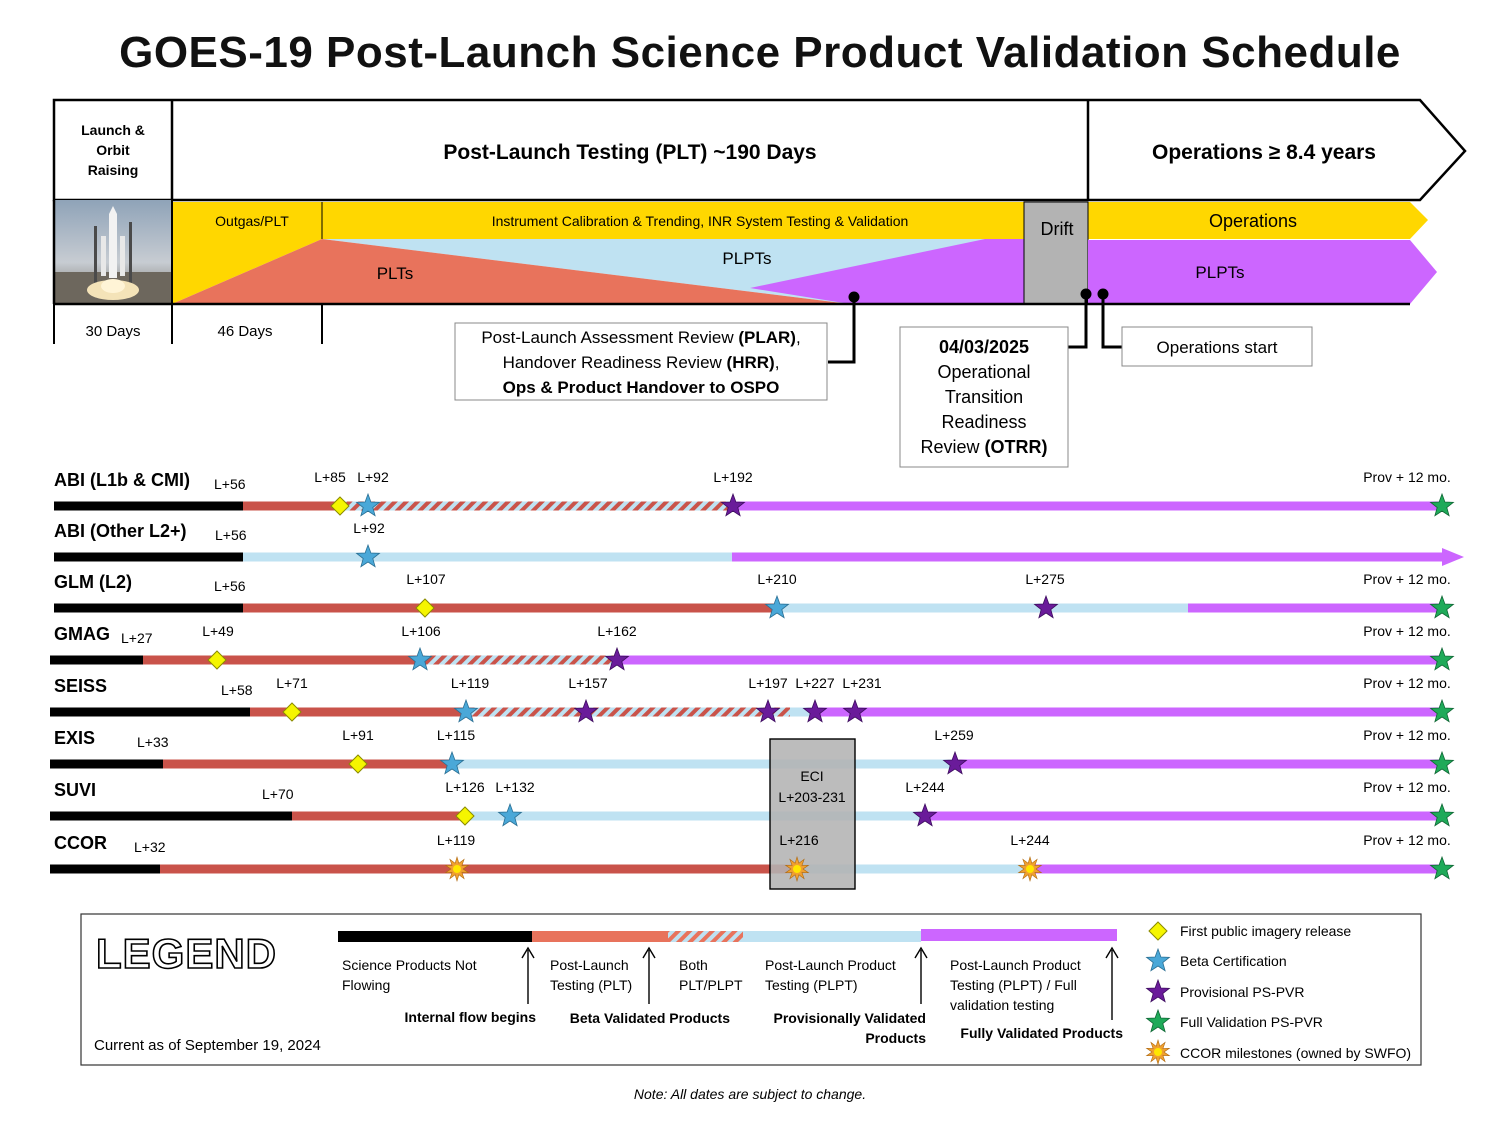 This screenshot has height=1122, width=1500. Describe the element at coordinates (373, 477) in the screenshot. I see `milestone-label: L+92` at that location.